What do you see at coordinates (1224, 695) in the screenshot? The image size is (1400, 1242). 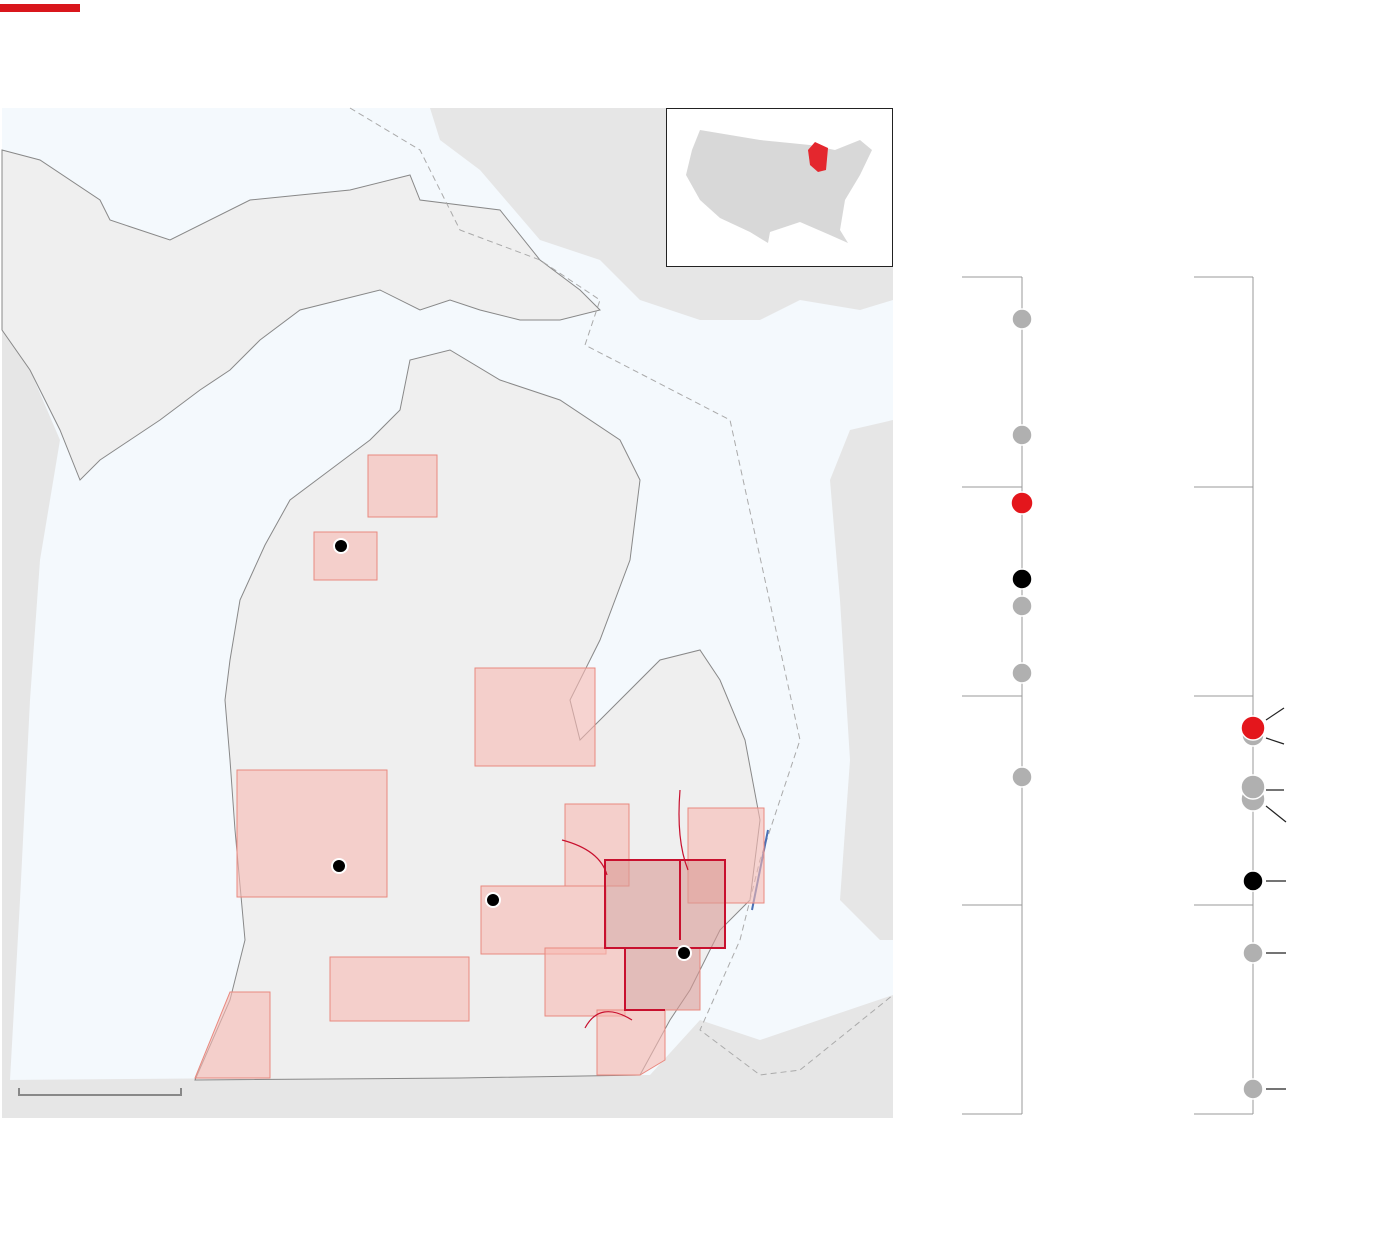 I see `scale-right` at bounding box center [1224, 695].